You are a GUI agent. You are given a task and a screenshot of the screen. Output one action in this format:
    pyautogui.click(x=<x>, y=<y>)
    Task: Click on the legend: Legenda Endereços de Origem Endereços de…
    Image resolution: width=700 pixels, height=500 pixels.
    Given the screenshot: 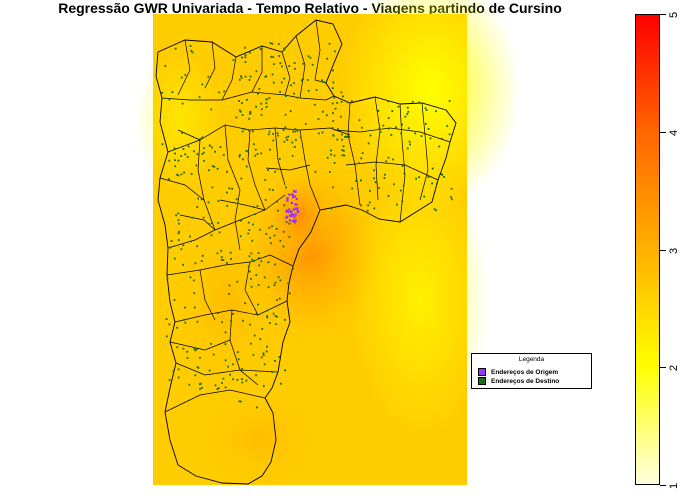 What is the action you would take?
    pyautogui.click(x=531, y=371)
    